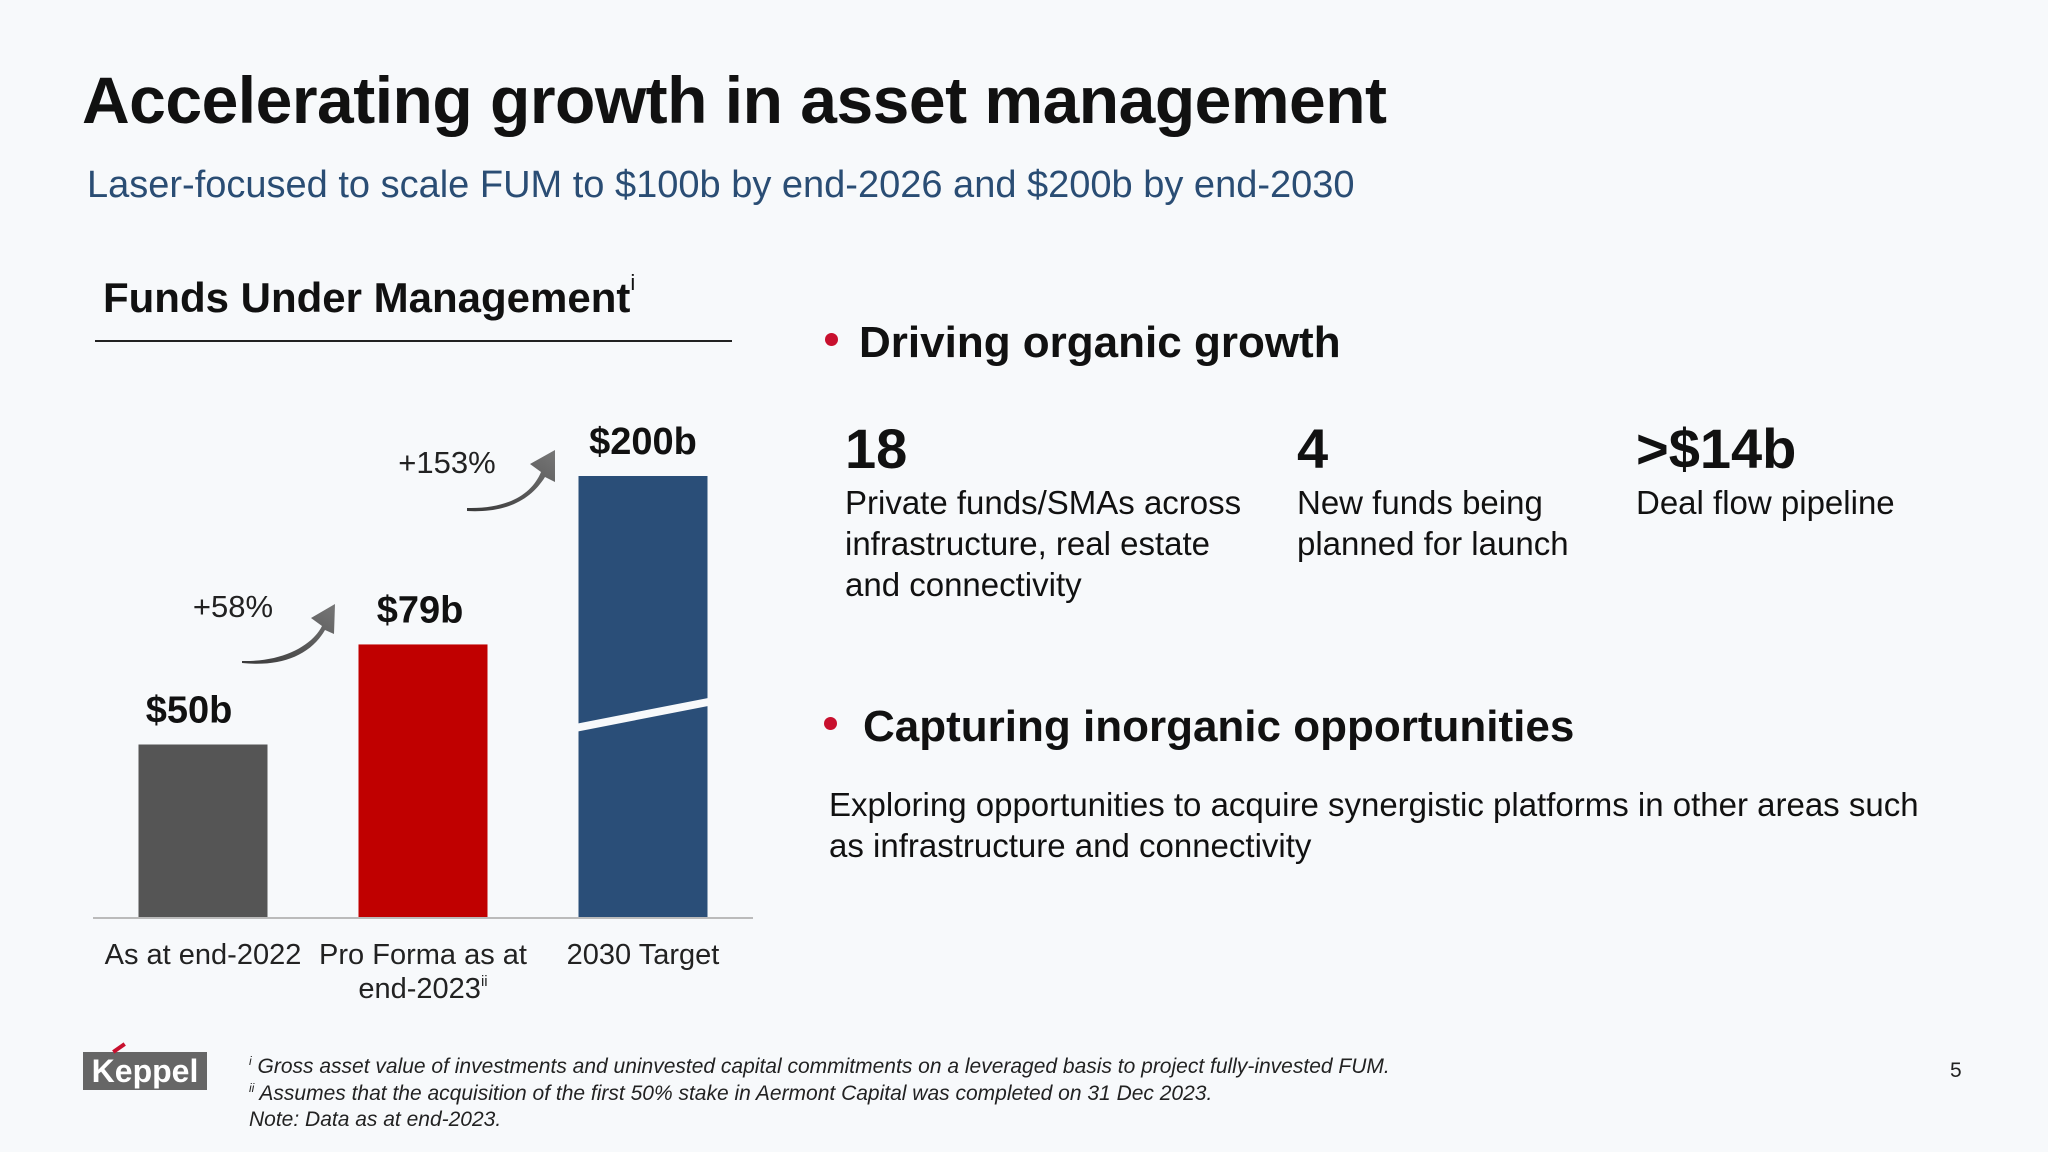 The image size is (2048, 1152). Describe the element at coordinates (876, 448) in the screenshot. I see `stat-value-funds: 18` at that location.